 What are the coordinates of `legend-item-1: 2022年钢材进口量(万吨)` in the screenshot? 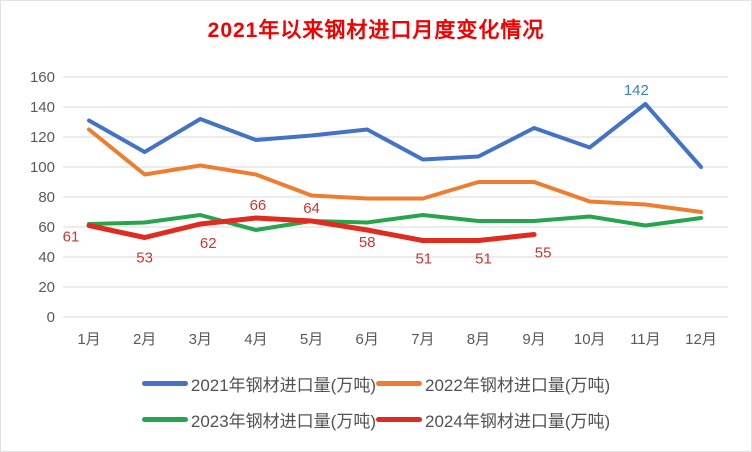 It's located at (493, 383).